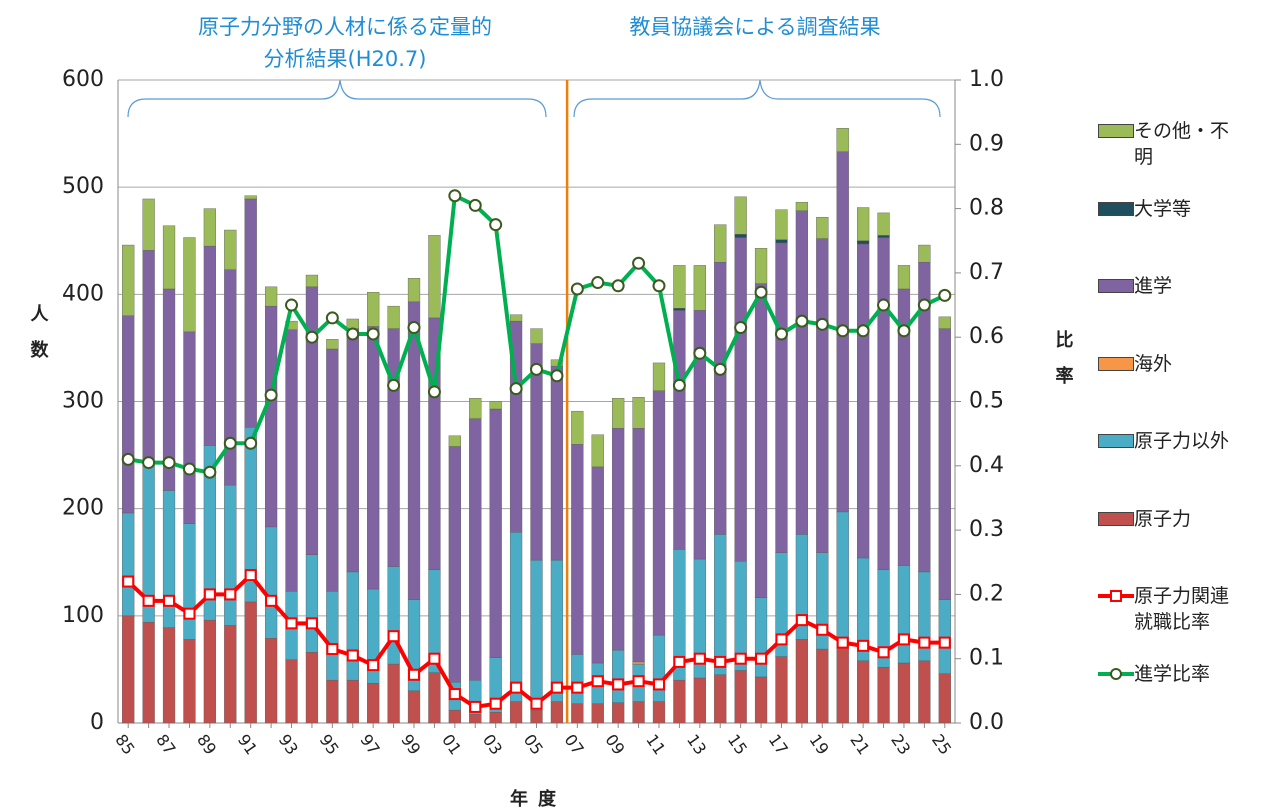  Describe the element at coordinates (83, 293) in the screenshot. I see `y-tick-label: 400` at that location.